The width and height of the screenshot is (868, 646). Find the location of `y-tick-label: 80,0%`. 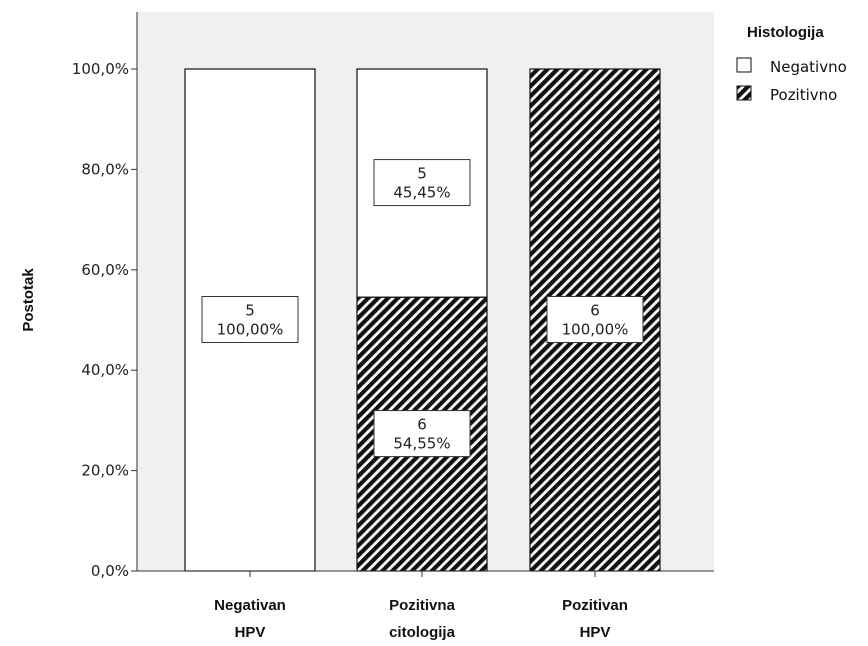

y-tick-label: 80,0% is located at coordinates (105, 169).